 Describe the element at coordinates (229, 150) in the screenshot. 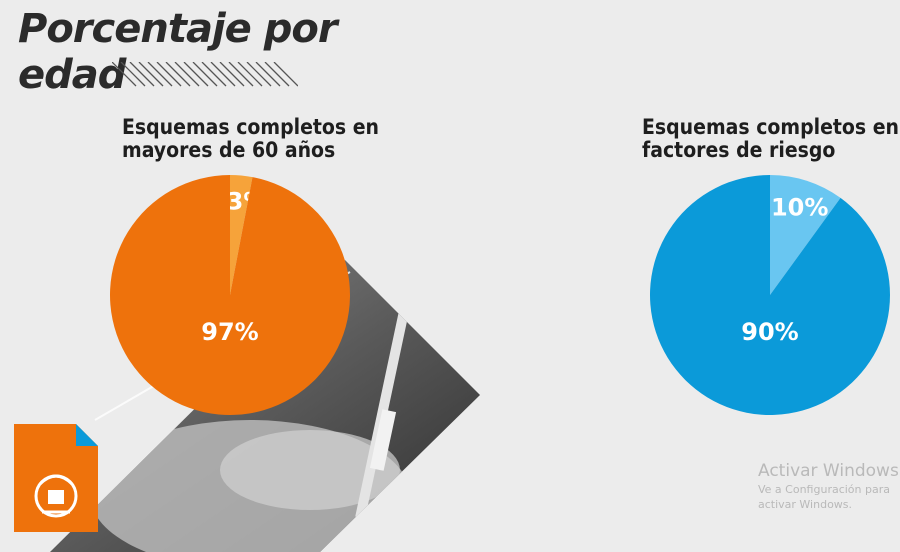

I see `chart-1-title-line-2: mayores de 60 años` at that location.